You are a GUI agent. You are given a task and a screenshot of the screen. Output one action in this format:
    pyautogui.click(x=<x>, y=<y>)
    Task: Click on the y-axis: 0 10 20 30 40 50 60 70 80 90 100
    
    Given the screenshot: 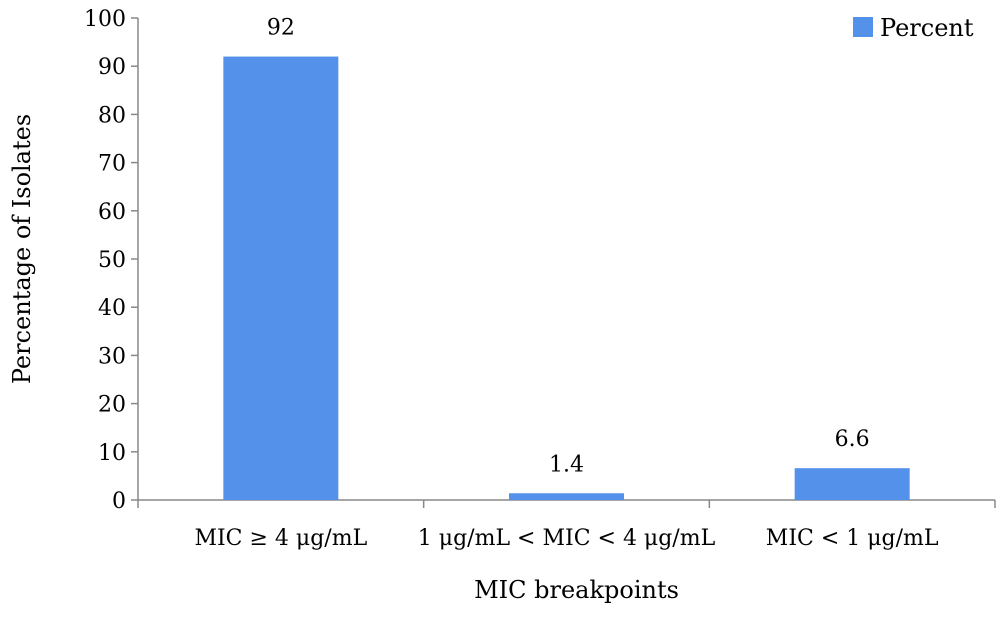 What is the action you would take?
    pyautogui.click(x=111, y=260)
    